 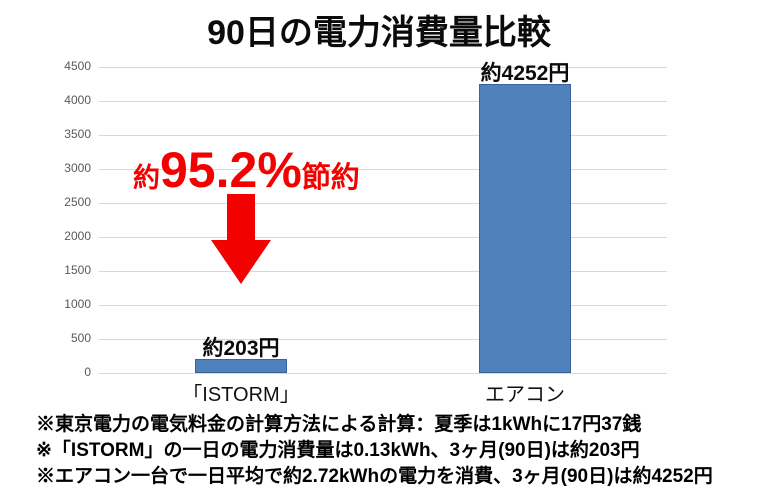 I want to click on down-arrow-icon, so click(x=241, y=239).